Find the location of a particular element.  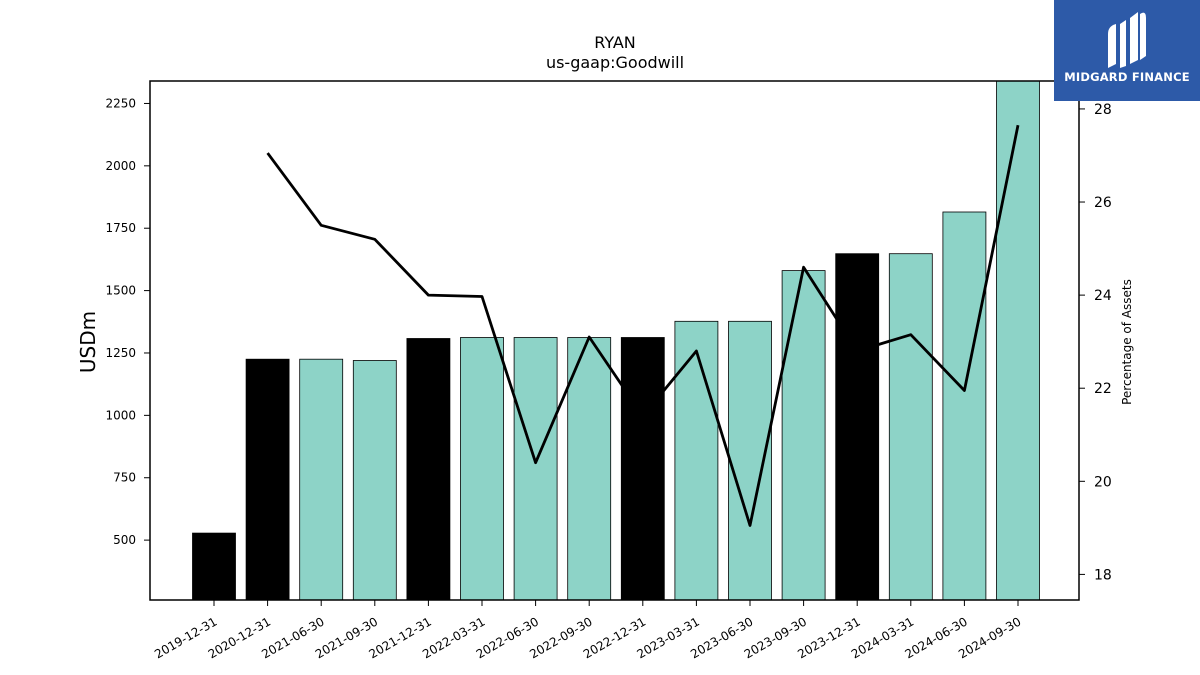

midgard-finance-logo: MIDGARD FINANCE is located at coordinates (1127, 50).